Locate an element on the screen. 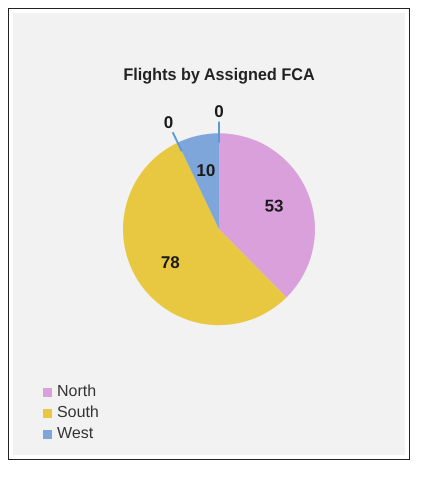 The height and width of the screenshot is (485, 423). legend-label: South is located at coordinates (78, 413).